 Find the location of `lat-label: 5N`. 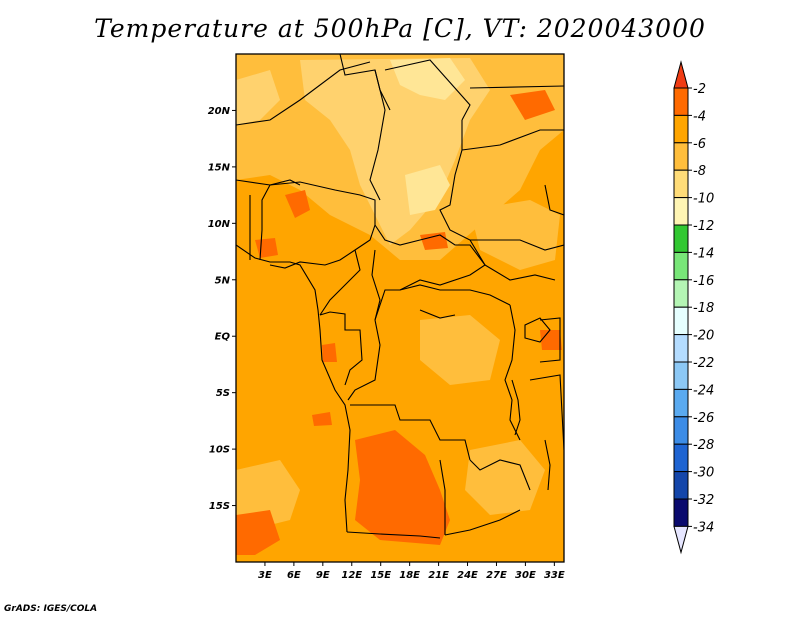

lat-label: 5N is located at coordinates (223, 280).